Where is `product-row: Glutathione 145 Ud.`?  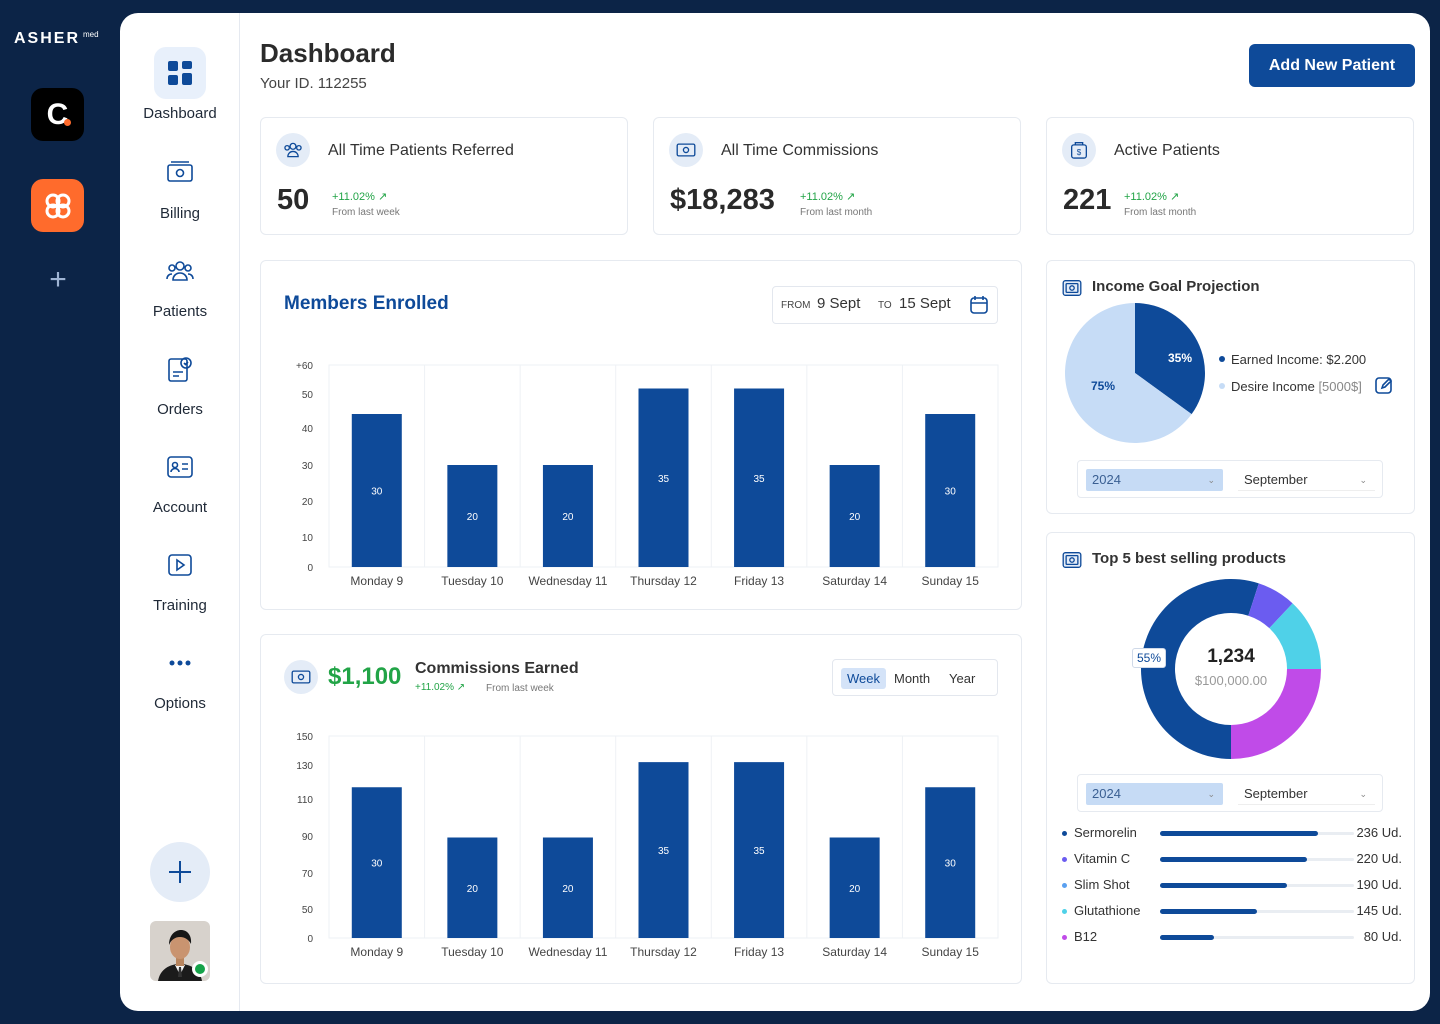 product-row: Glutathione 145 Ud. is located at coordinates (1232, 912).